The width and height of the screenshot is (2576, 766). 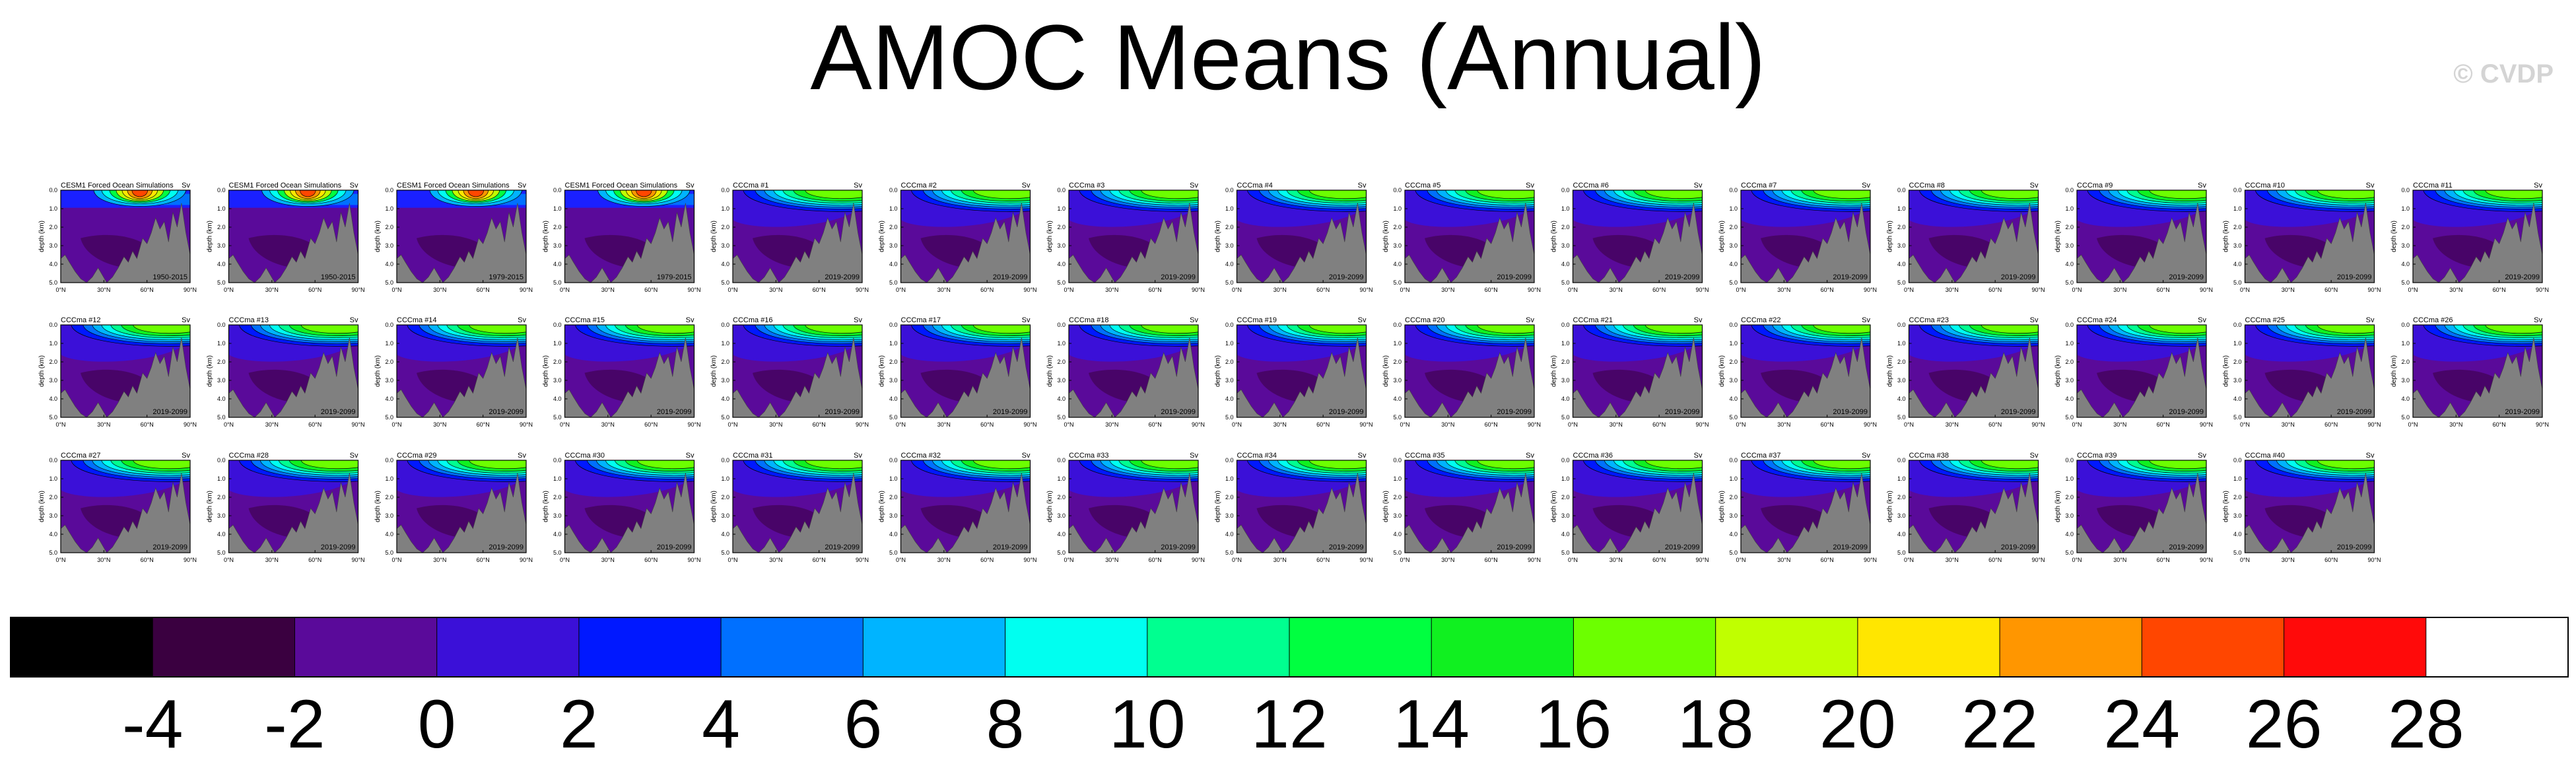 I want to click on panel-title: CCCma #18, so click(x=1089, y=320).